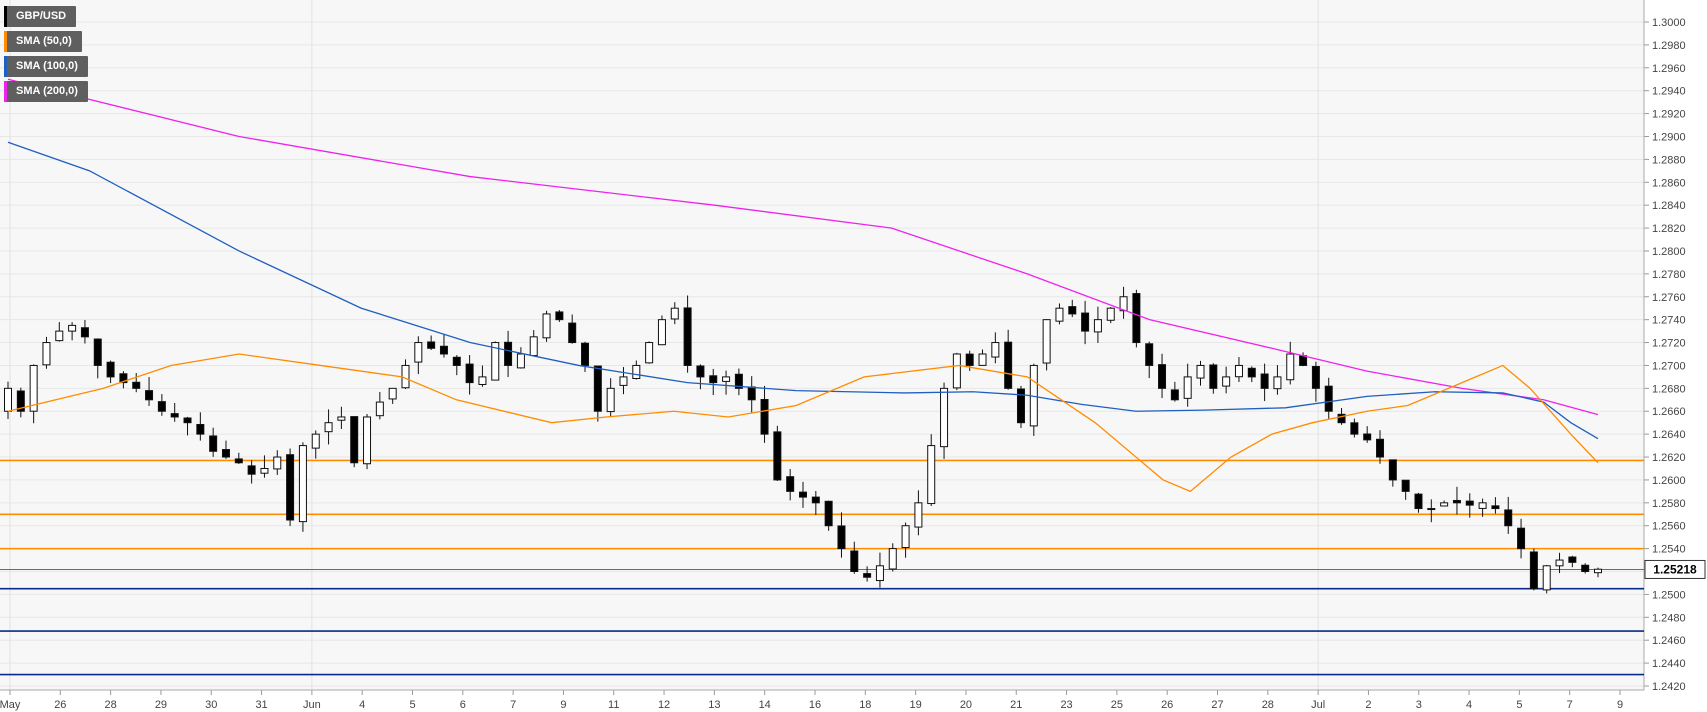  I want to click on x-tick-label: 20, so click(966, 705).